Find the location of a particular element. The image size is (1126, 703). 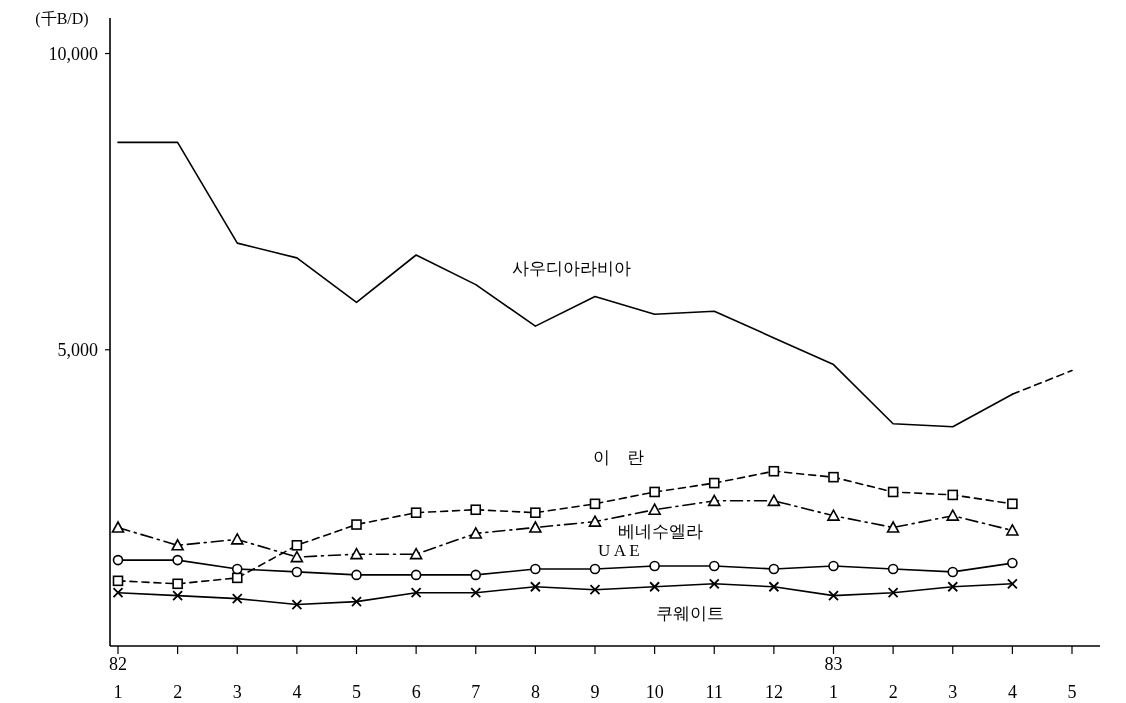

series-label: U A E is located at coordinates (619, 550).